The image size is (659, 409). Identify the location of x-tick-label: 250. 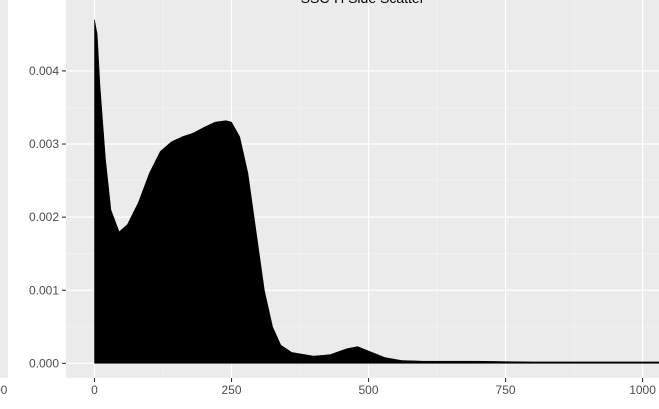
(231, 390).